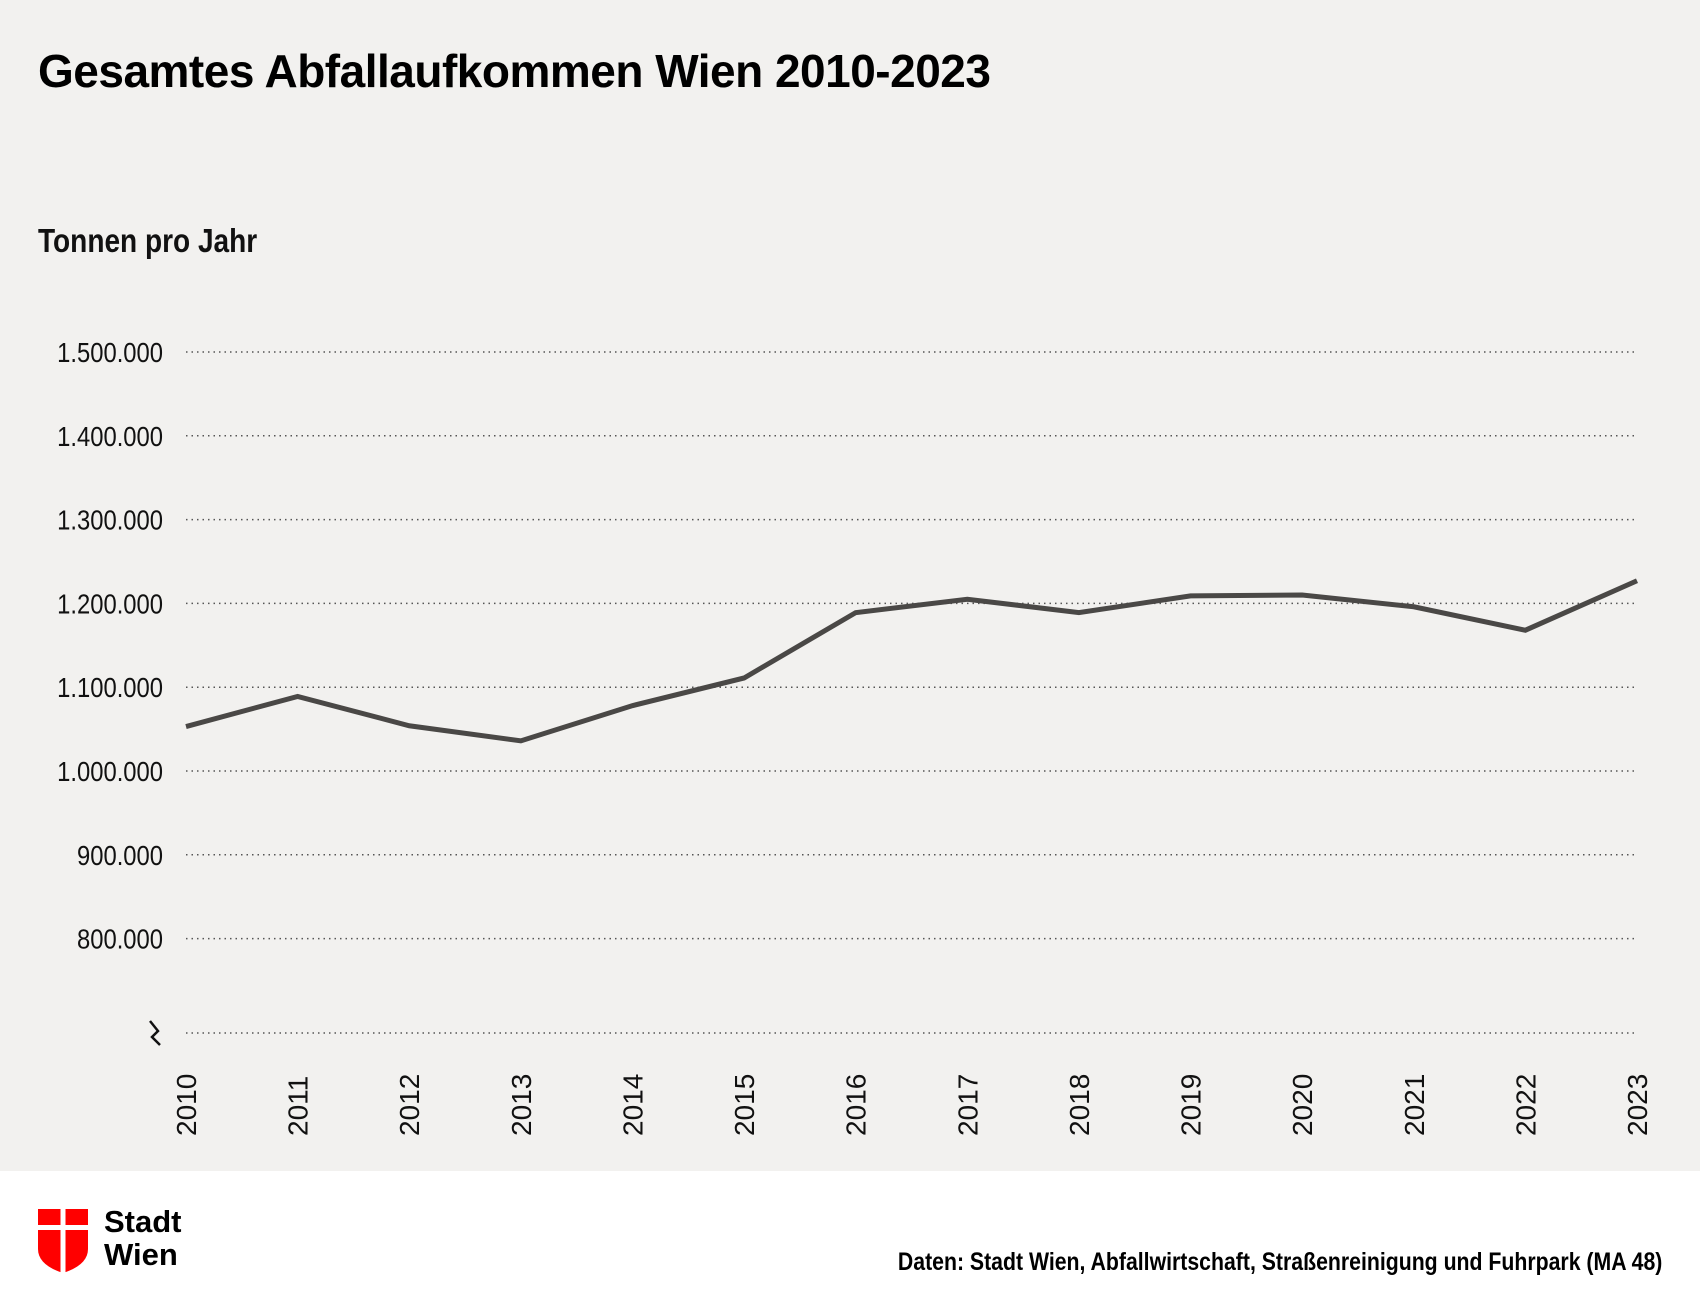 This screenshot has height=1309, width=1700. I want to click on x-tick-label: 2018, so click(1079, 1105).